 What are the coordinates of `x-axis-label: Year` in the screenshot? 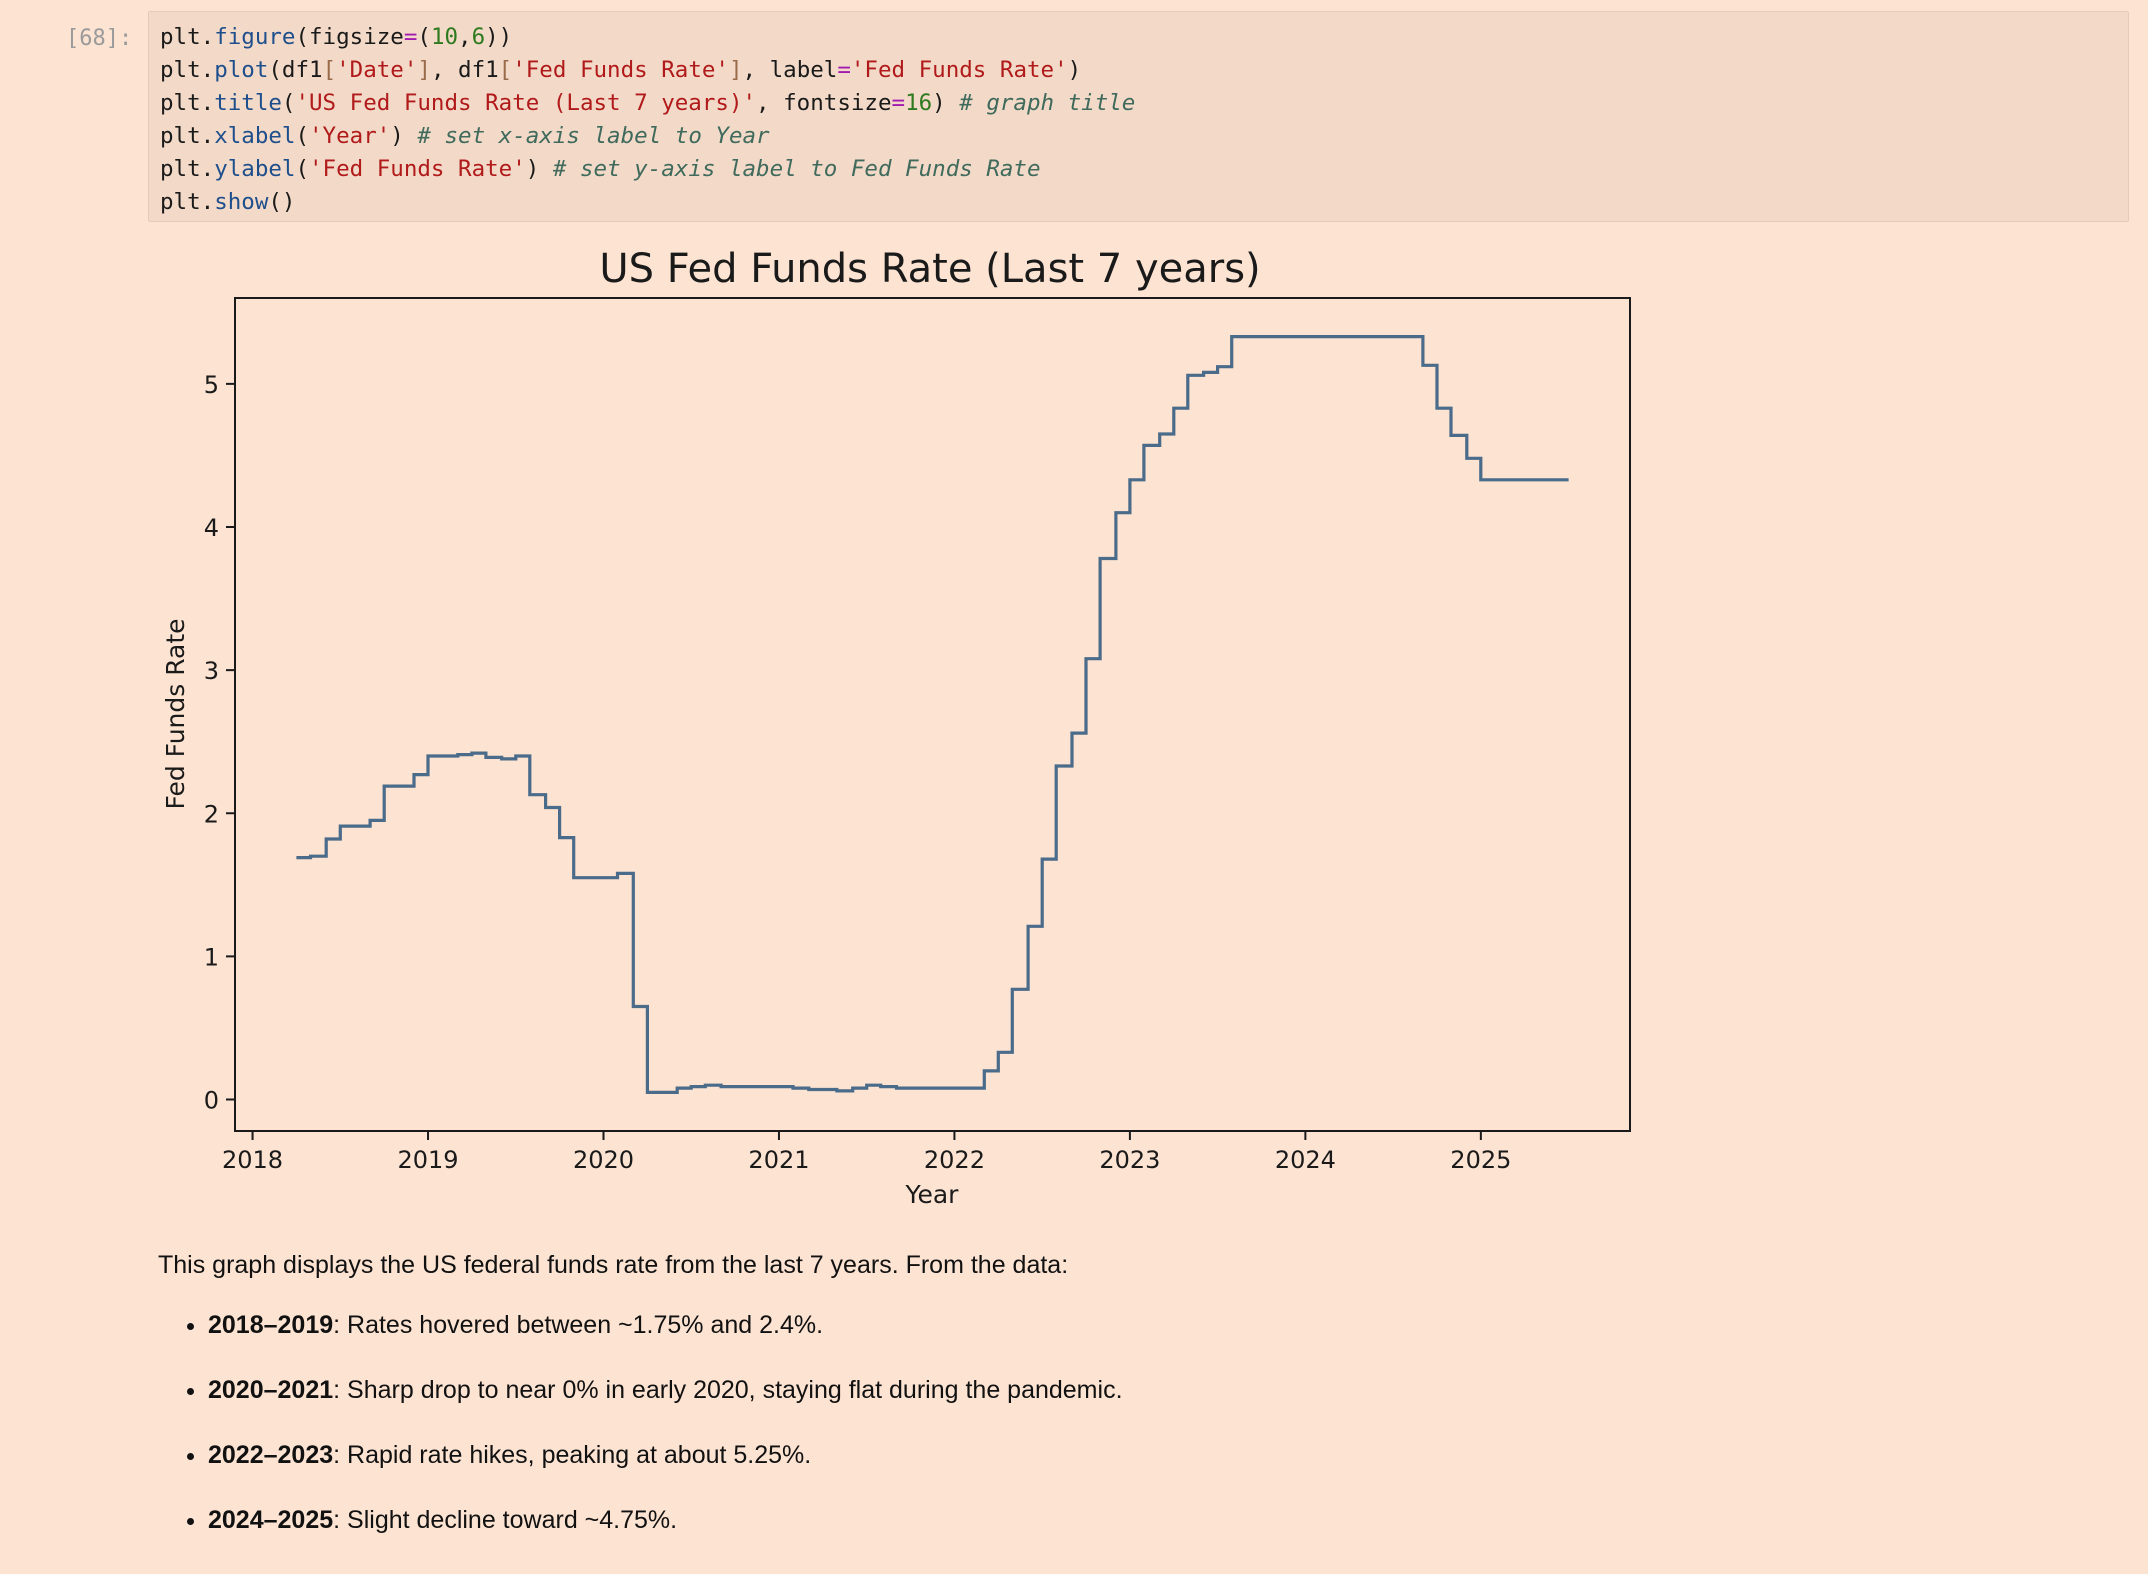 It's located at (932, 1194).